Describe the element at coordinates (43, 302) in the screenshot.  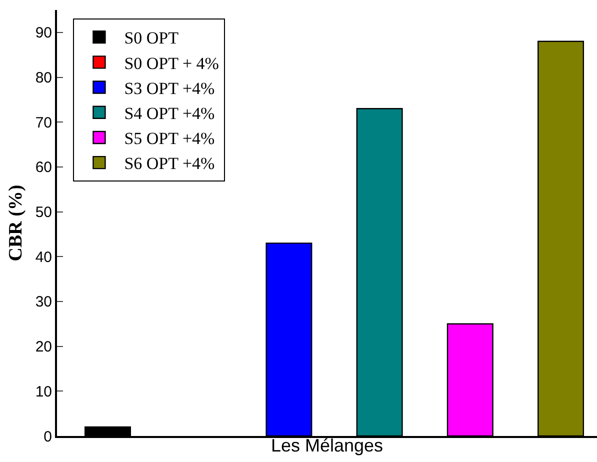
I see `y-tick-label: 30` at that location.